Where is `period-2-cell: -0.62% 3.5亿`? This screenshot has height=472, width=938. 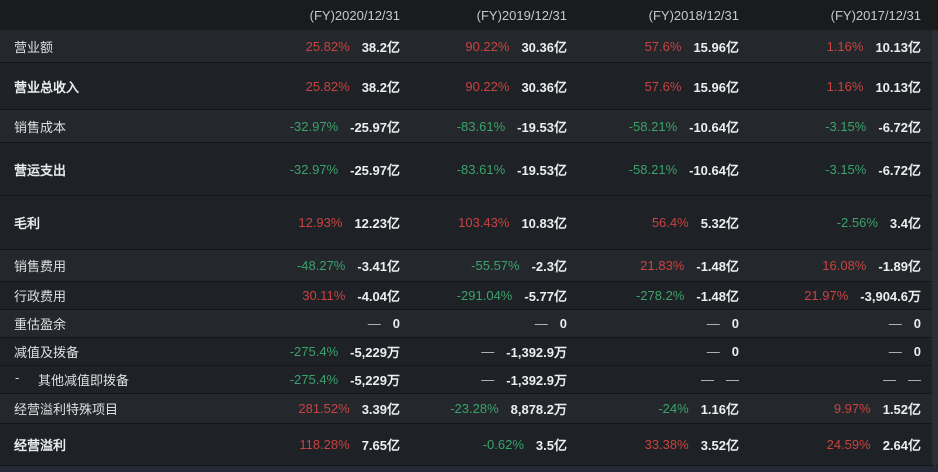 period-2-cell: -0.62% 3.5亿 is located at coordinates (483, 444).